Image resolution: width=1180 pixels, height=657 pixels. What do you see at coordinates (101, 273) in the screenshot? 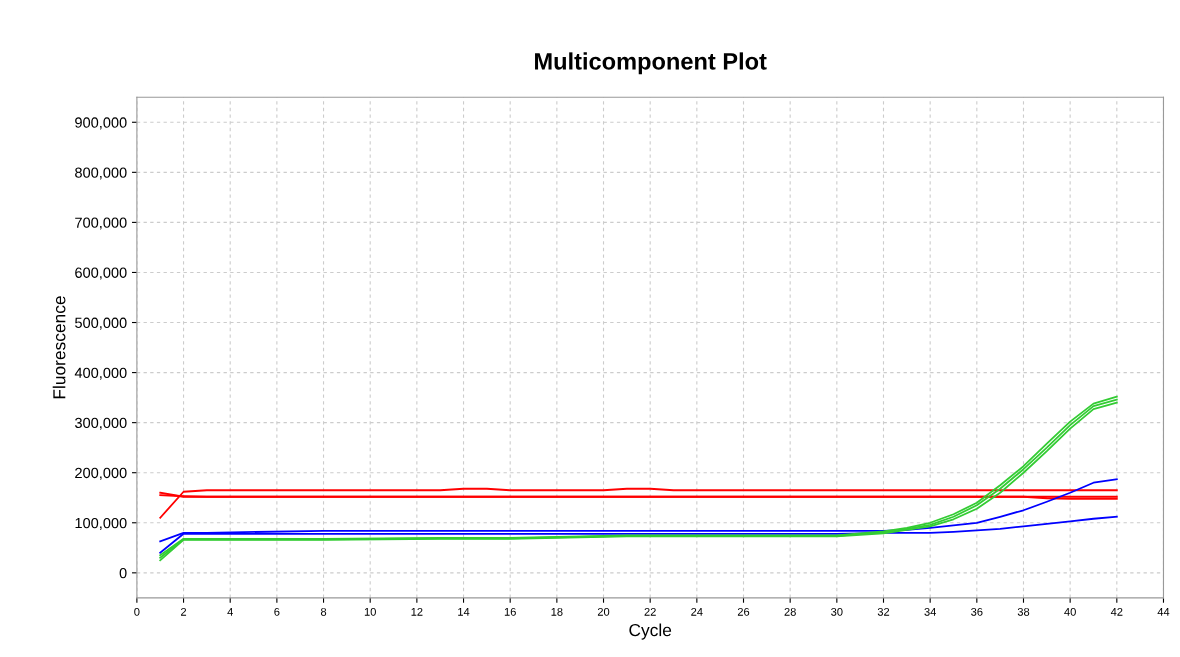
I see `y-tick-label: 600,000` at bounding box center [101, 273].